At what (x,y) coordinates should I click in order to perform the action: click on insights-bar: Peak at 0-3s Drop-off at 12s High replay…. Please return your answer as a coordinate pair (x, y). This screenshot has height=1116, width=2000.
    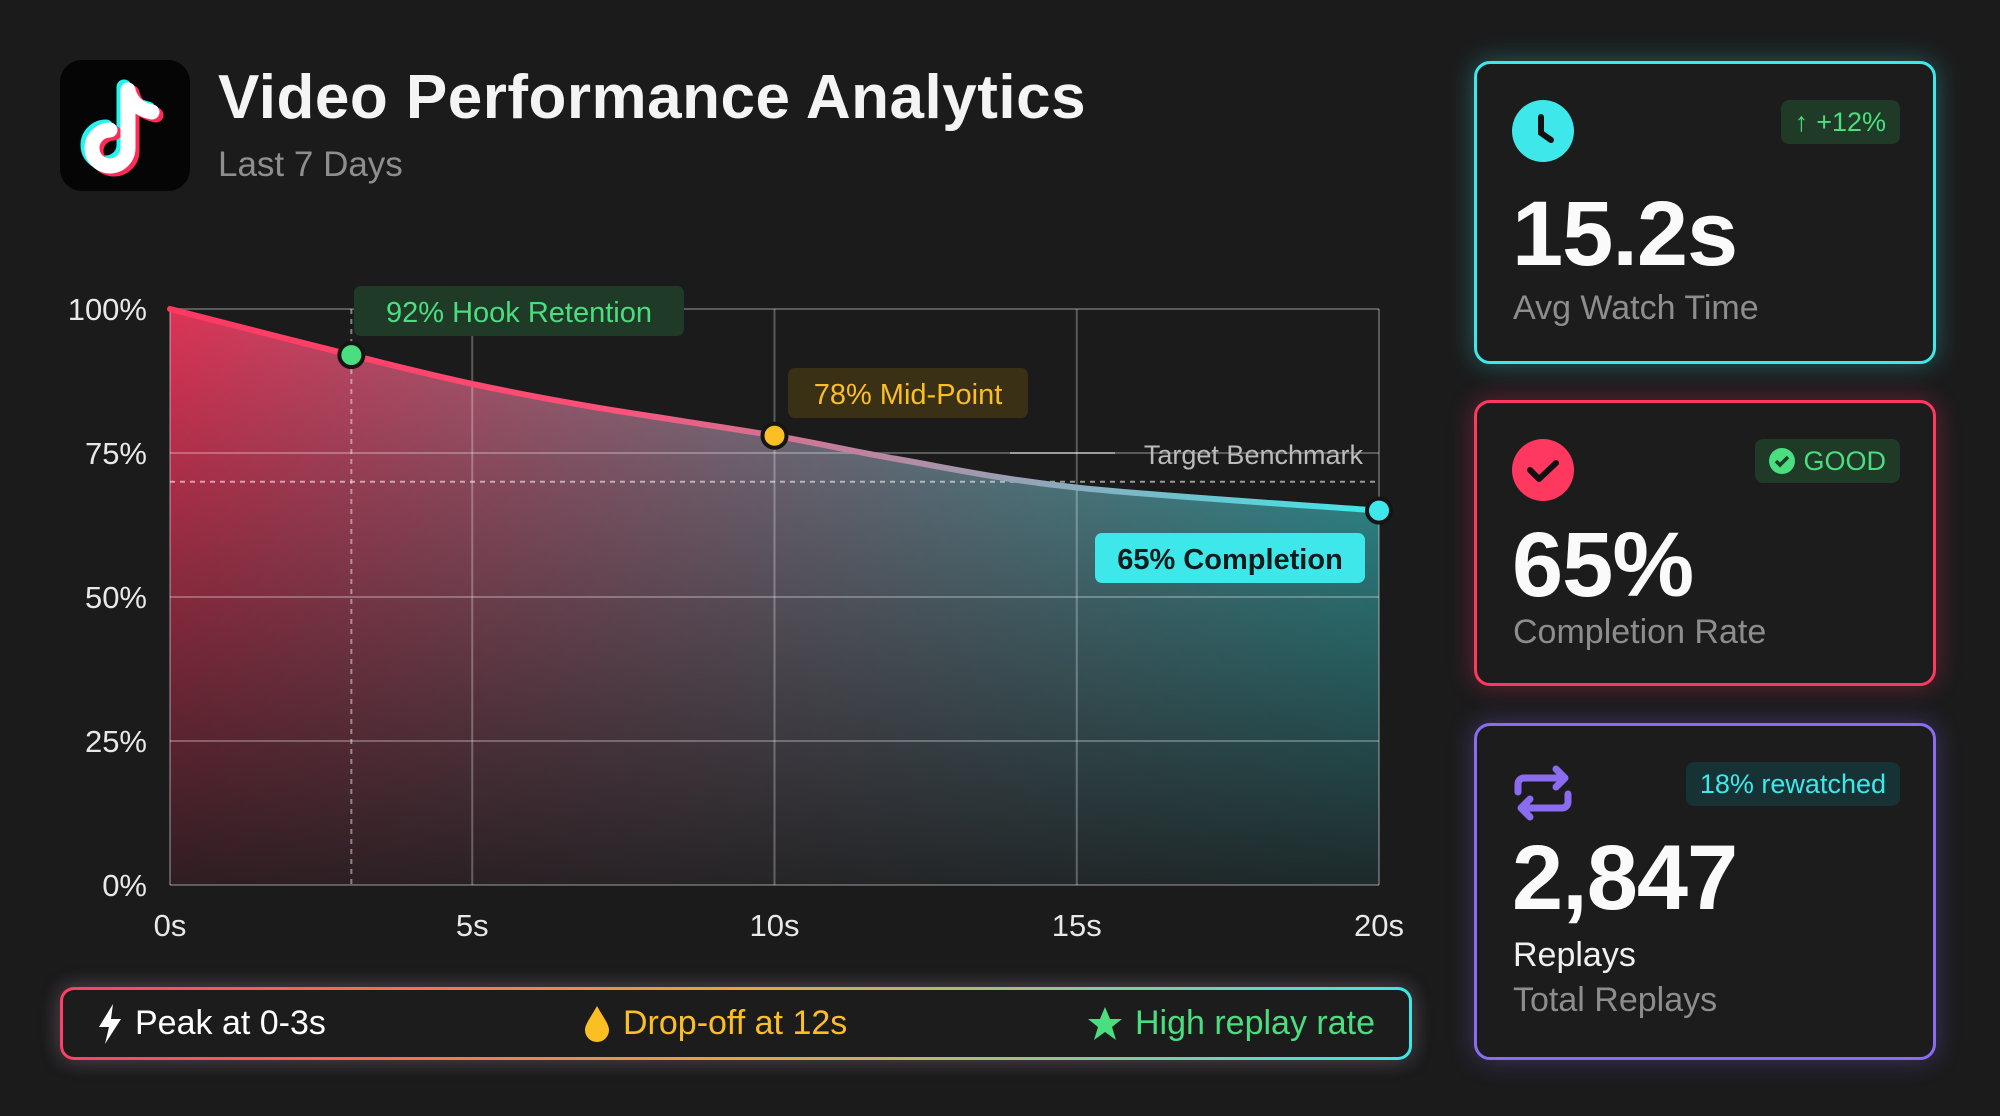
    Looking at the image, I should click on (736, 1023).